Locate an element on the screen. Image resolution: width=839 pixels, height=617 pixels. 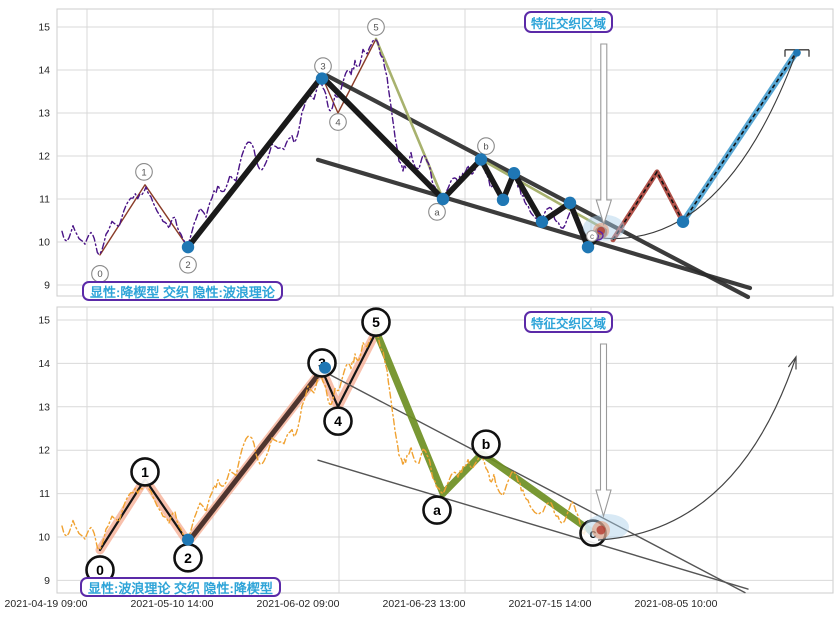
x-tick-label: 2021-06-02 09:00 is located at coordinates (298, 604).